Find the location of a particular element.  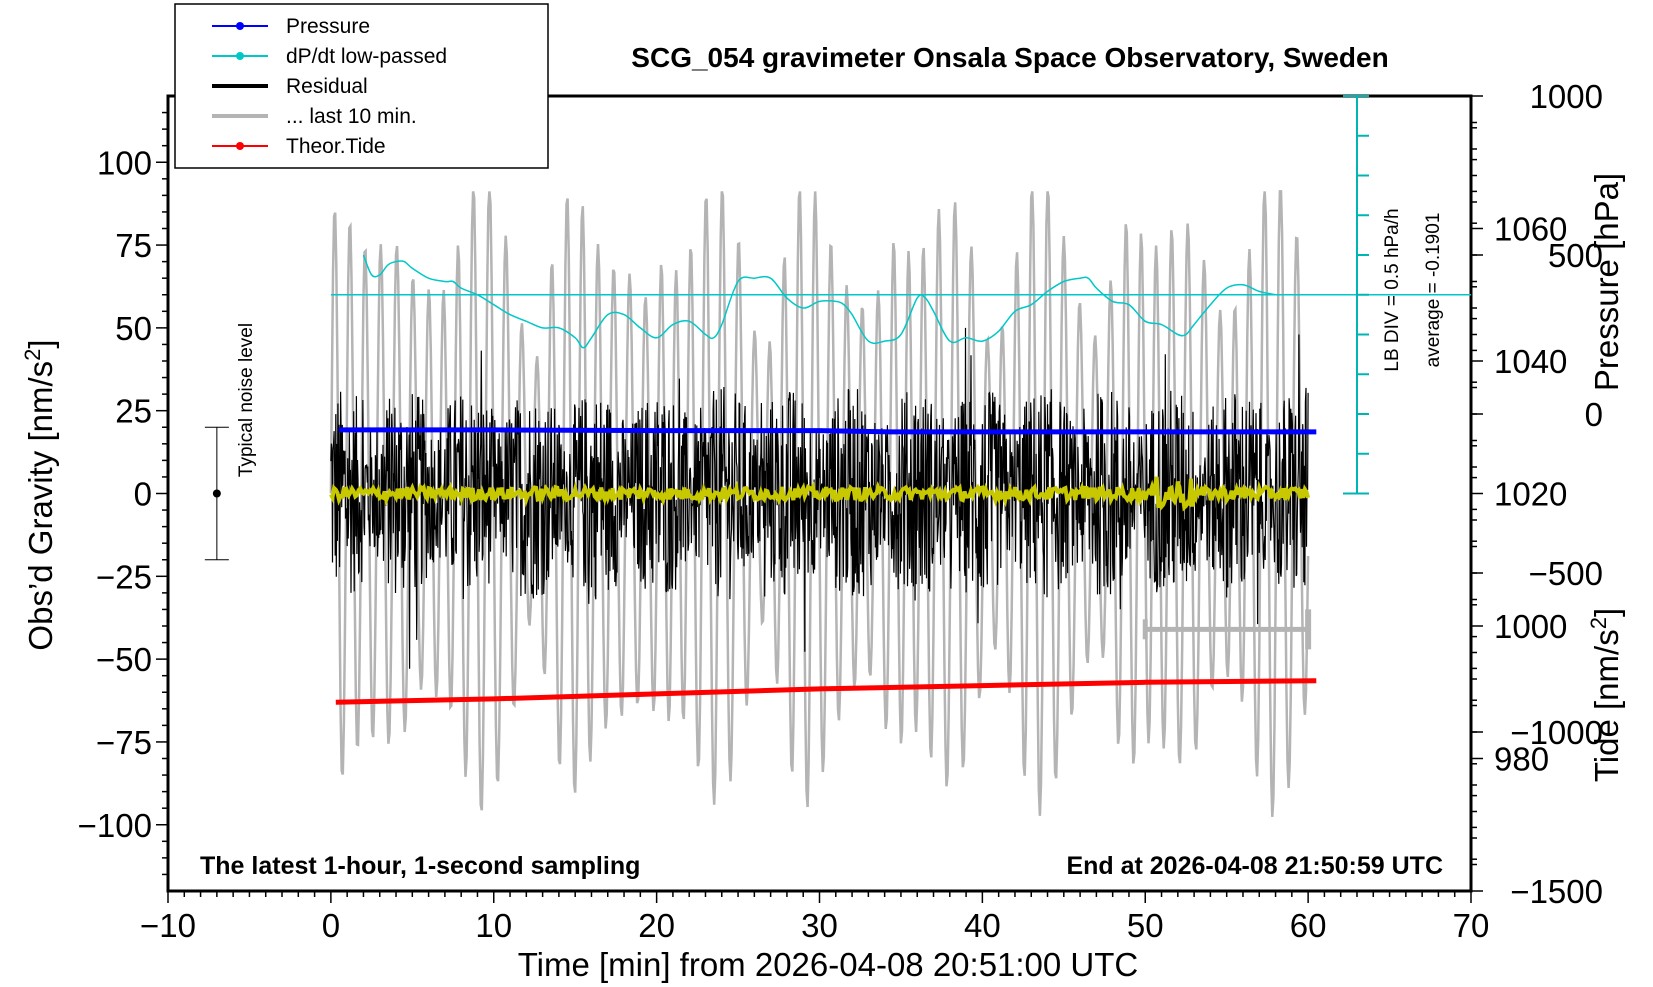

scale-bar-label: LB DIV = 0.5 hPa/h is located at coordinates (1392, 289).